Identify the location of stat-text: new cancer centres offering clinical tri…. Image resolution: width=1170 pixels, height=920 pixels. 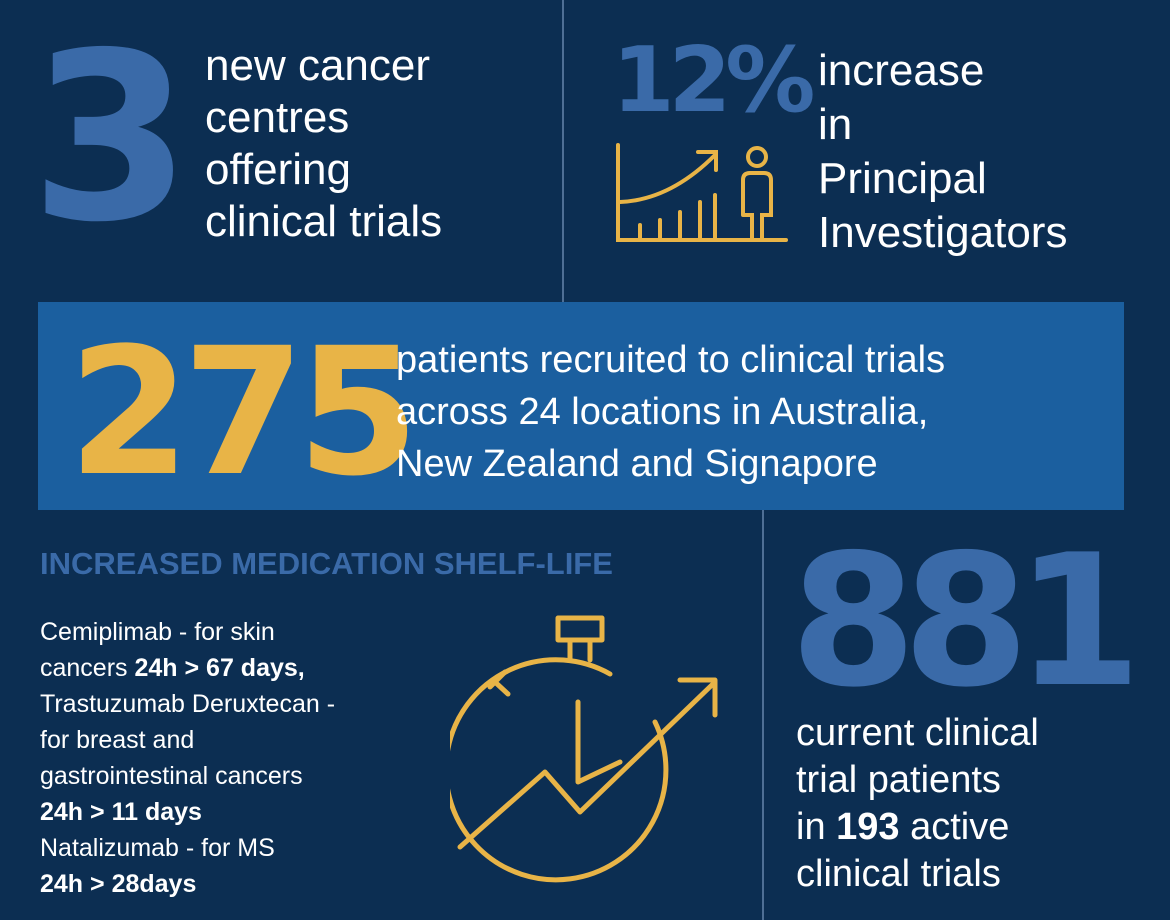
(323, 144).